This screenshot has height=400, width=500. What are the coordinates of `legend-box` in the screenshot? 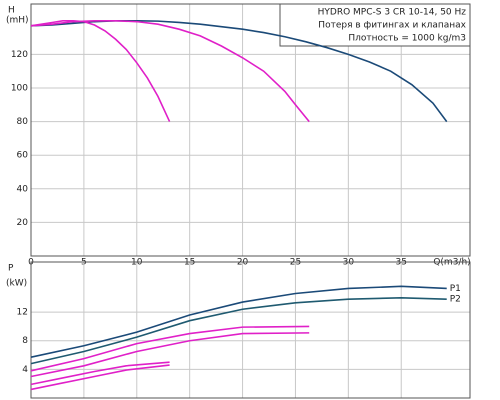 It's located at (375, 25).